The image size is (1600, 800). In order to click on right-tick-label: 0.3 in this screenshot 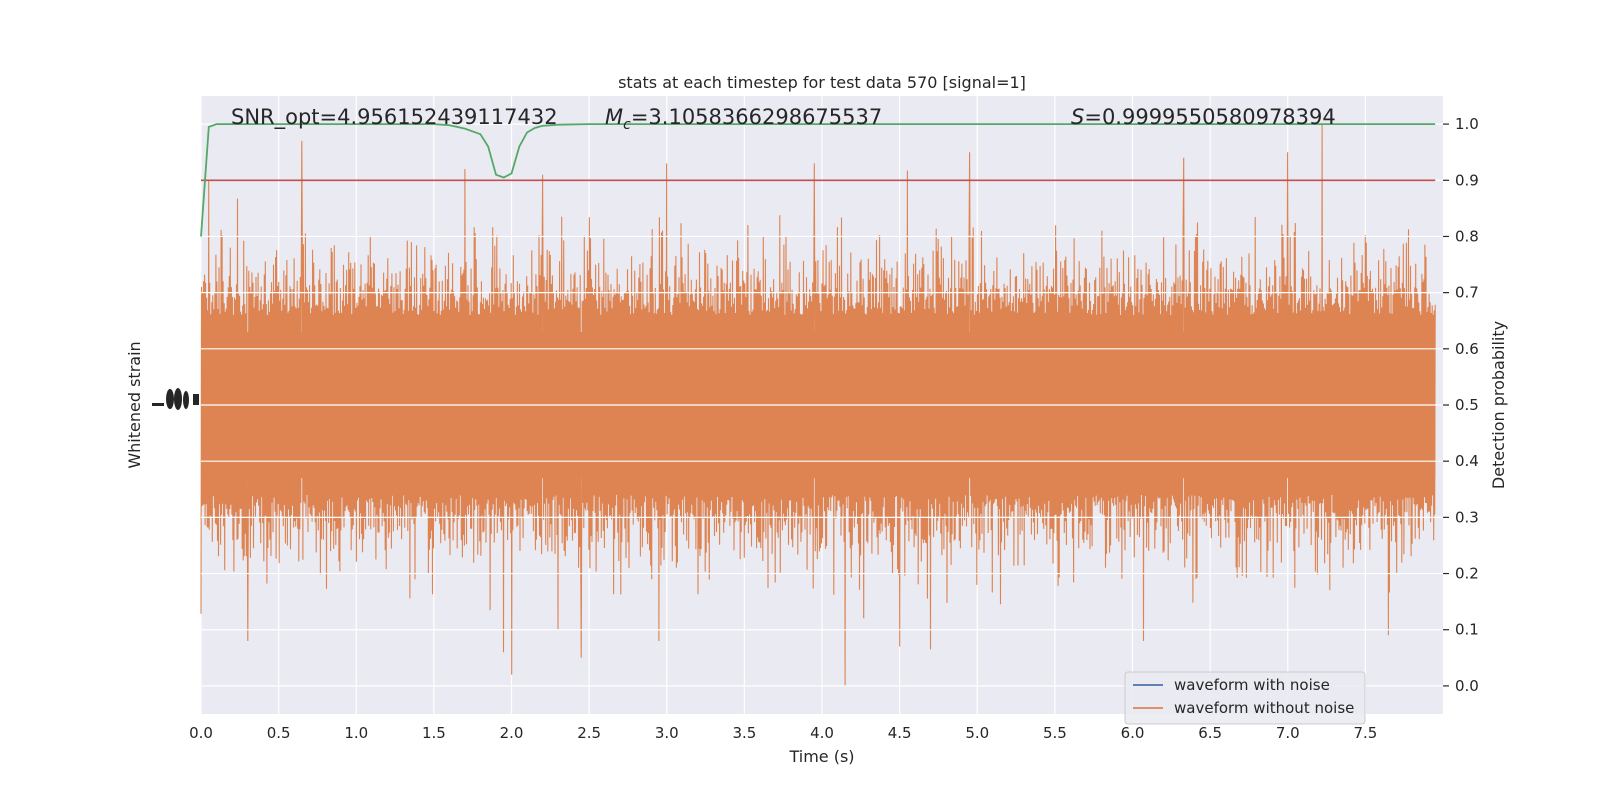, I will do `click(1467, 517)`.